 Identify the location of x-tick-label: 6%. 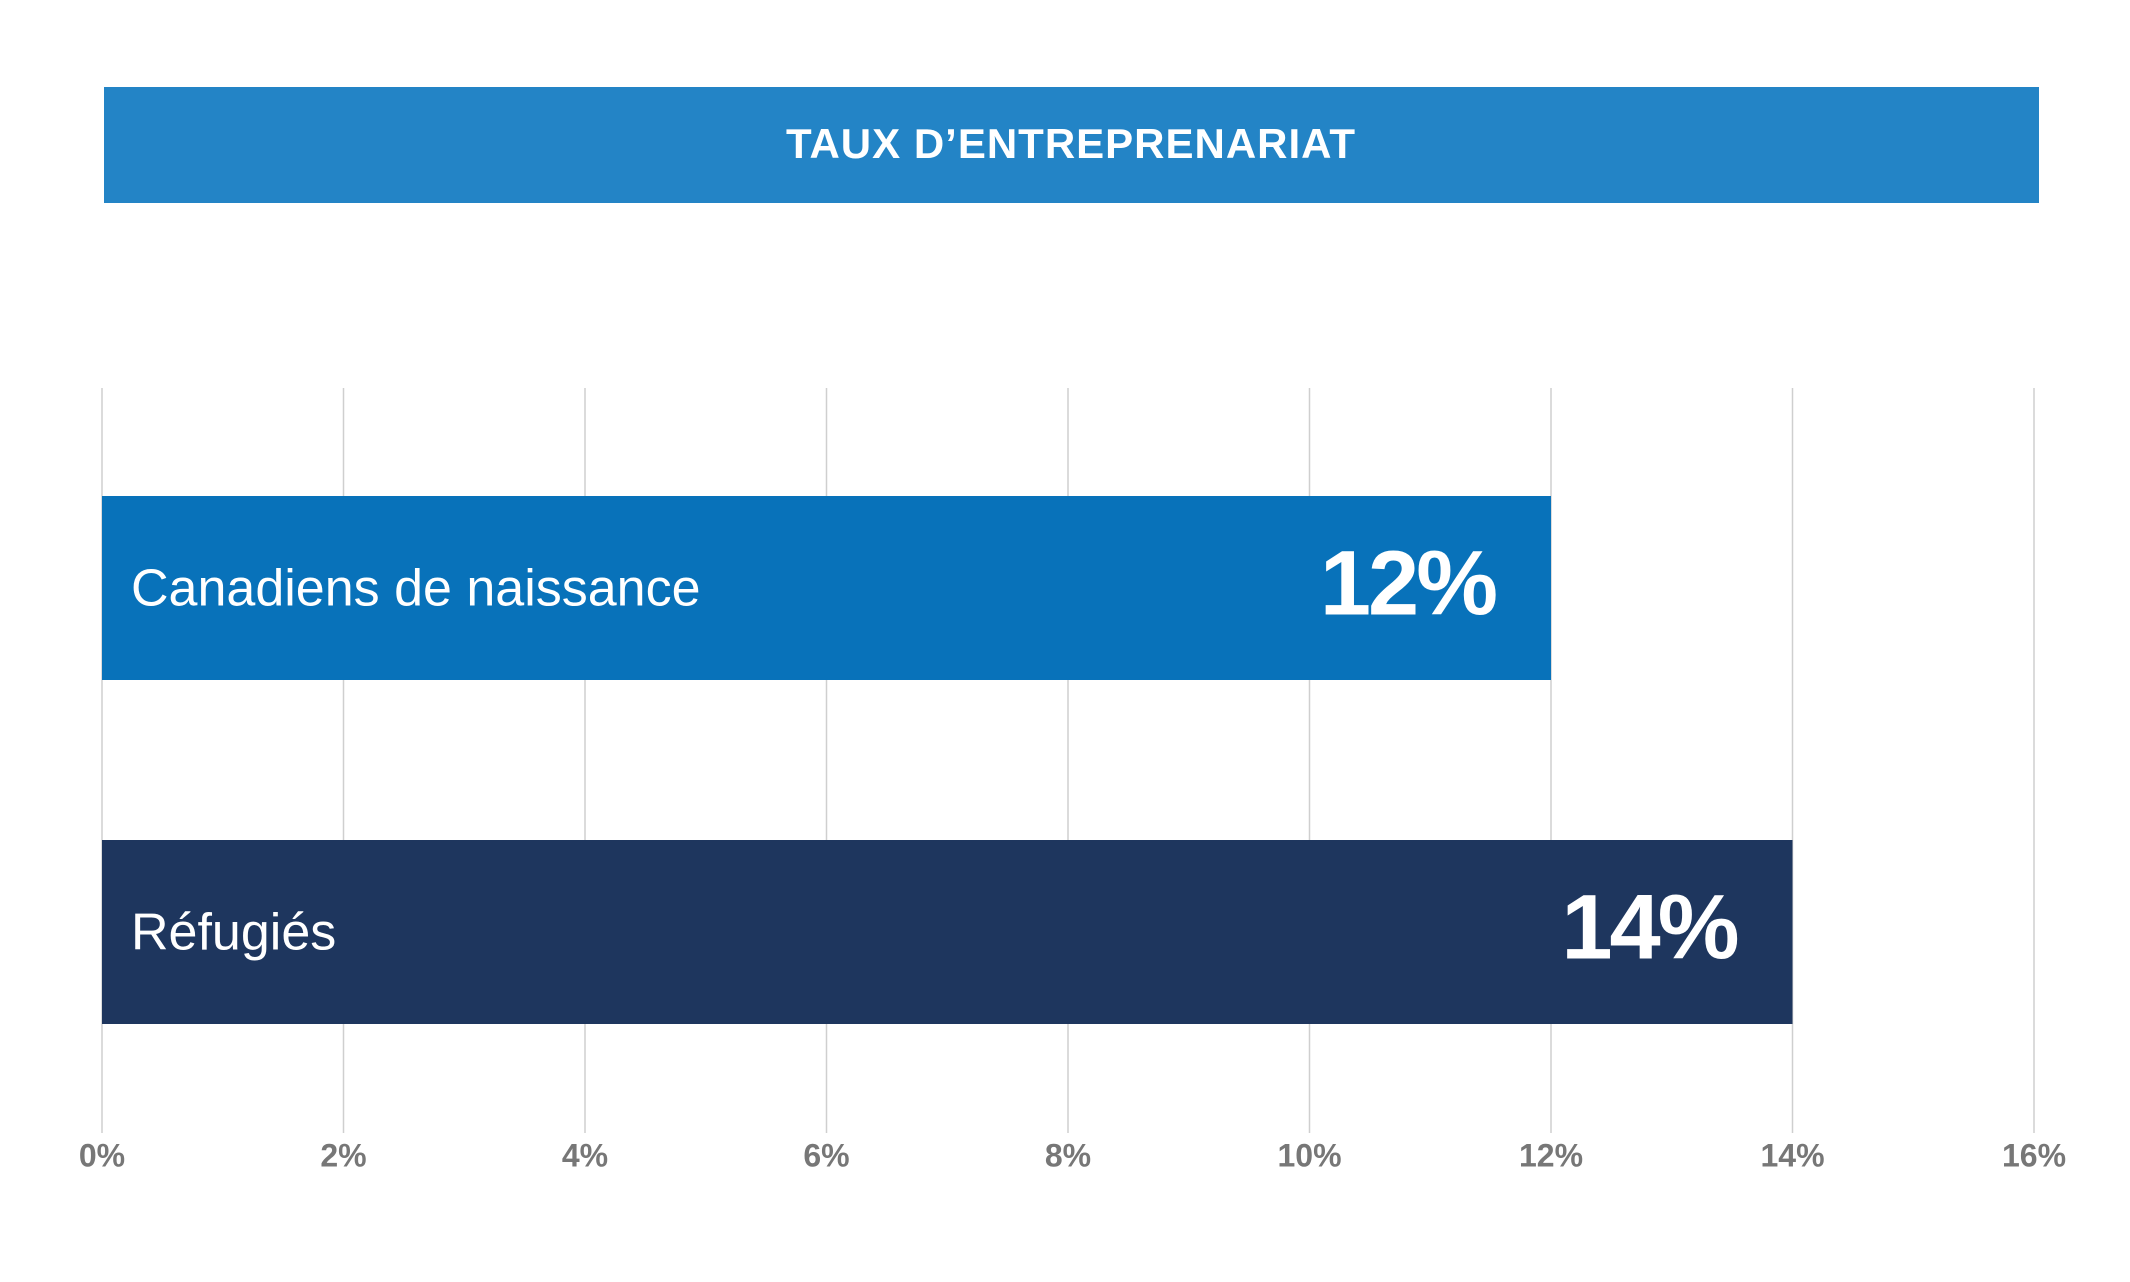
(826, 1155).